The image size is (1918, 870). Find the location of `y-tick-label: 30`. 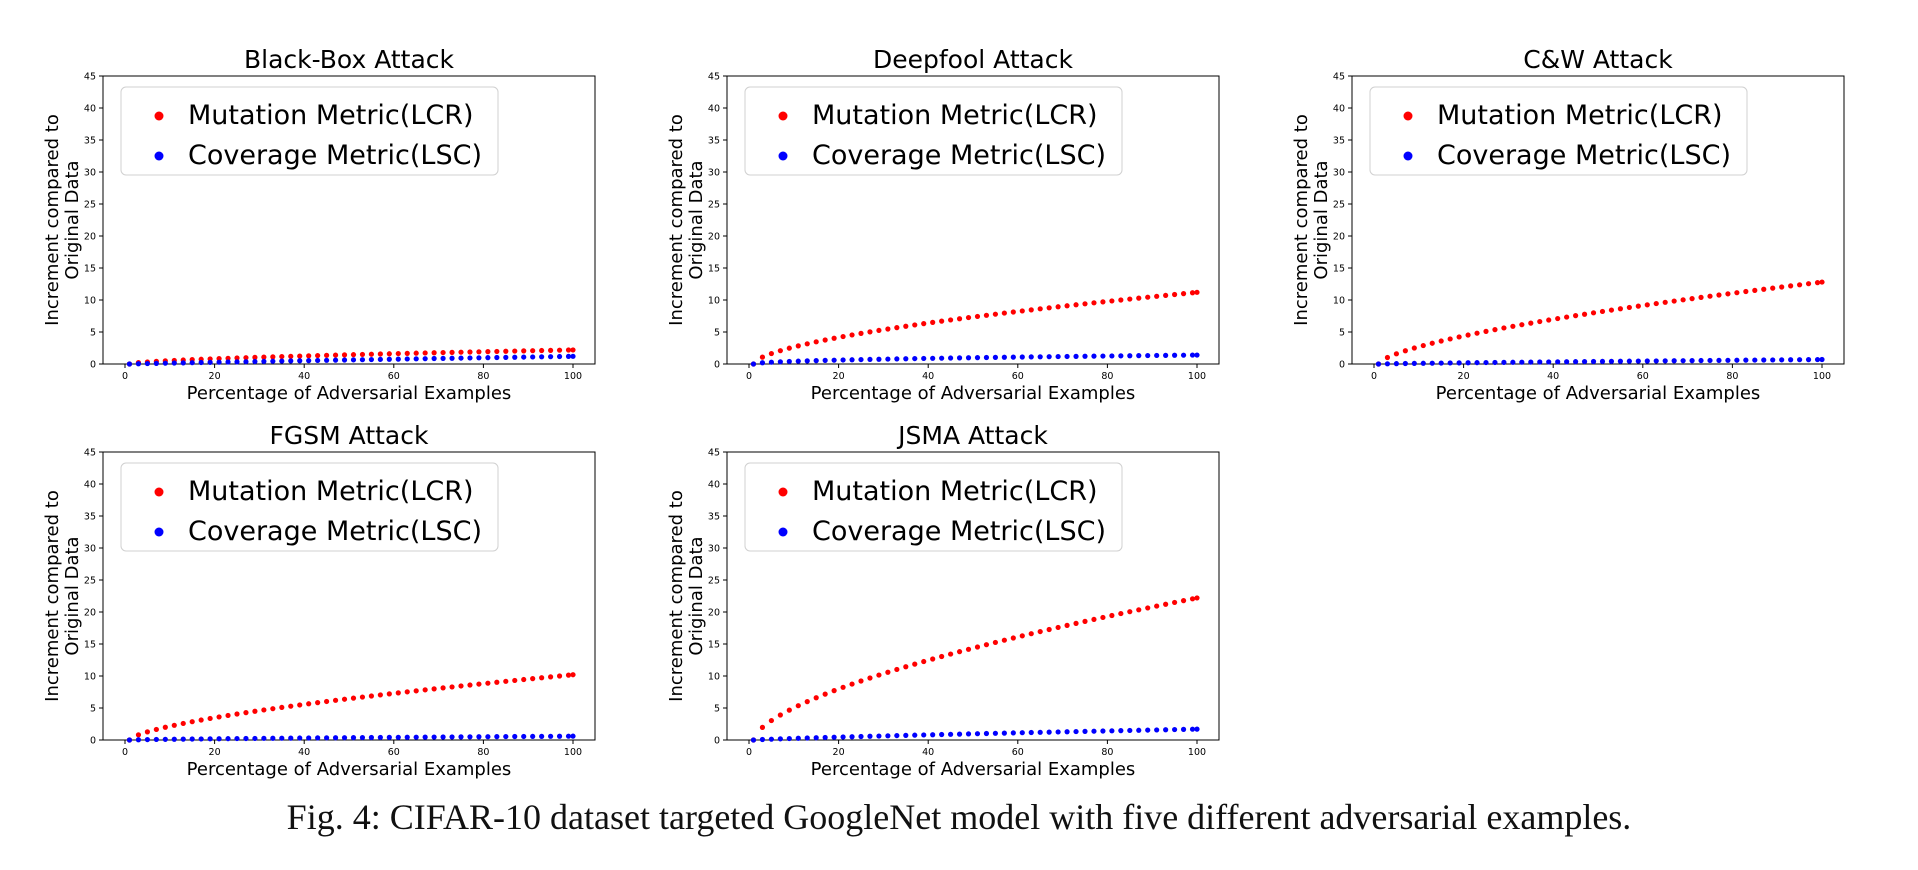

y-tick-label: 30 is located at coordinates (714, 549).